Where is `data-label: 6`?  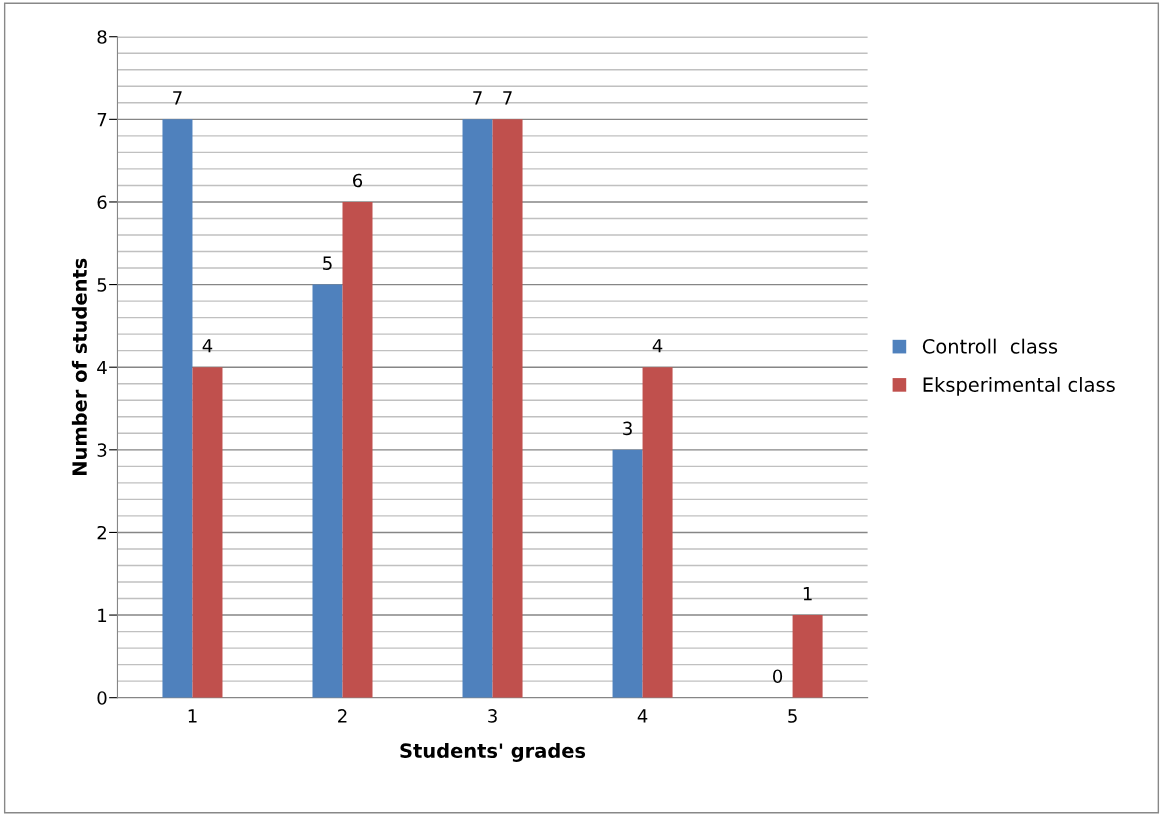
data-label: 6 is located at coordinates (358, 180).